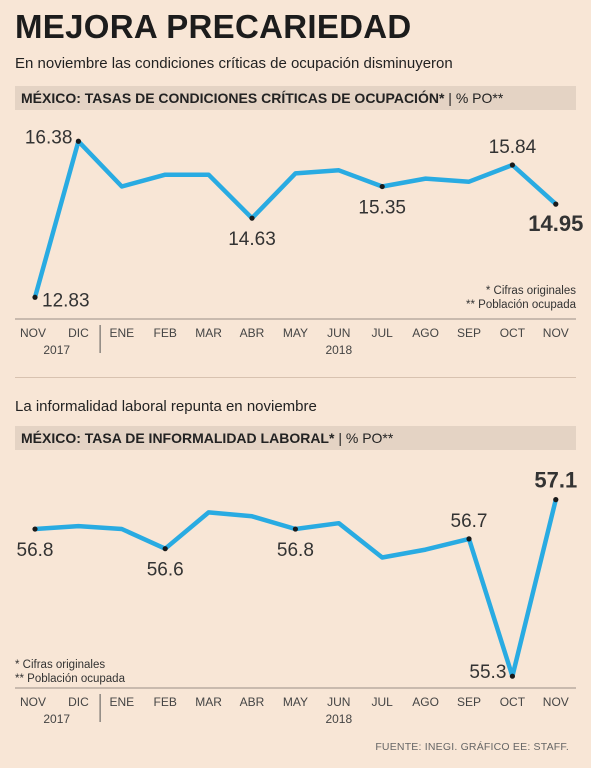 This screenshot has width=591, height=768. Describe the element at coordinates (252, 239) in the screenshot. I see `chart1-data-label: 14.63` at that location.